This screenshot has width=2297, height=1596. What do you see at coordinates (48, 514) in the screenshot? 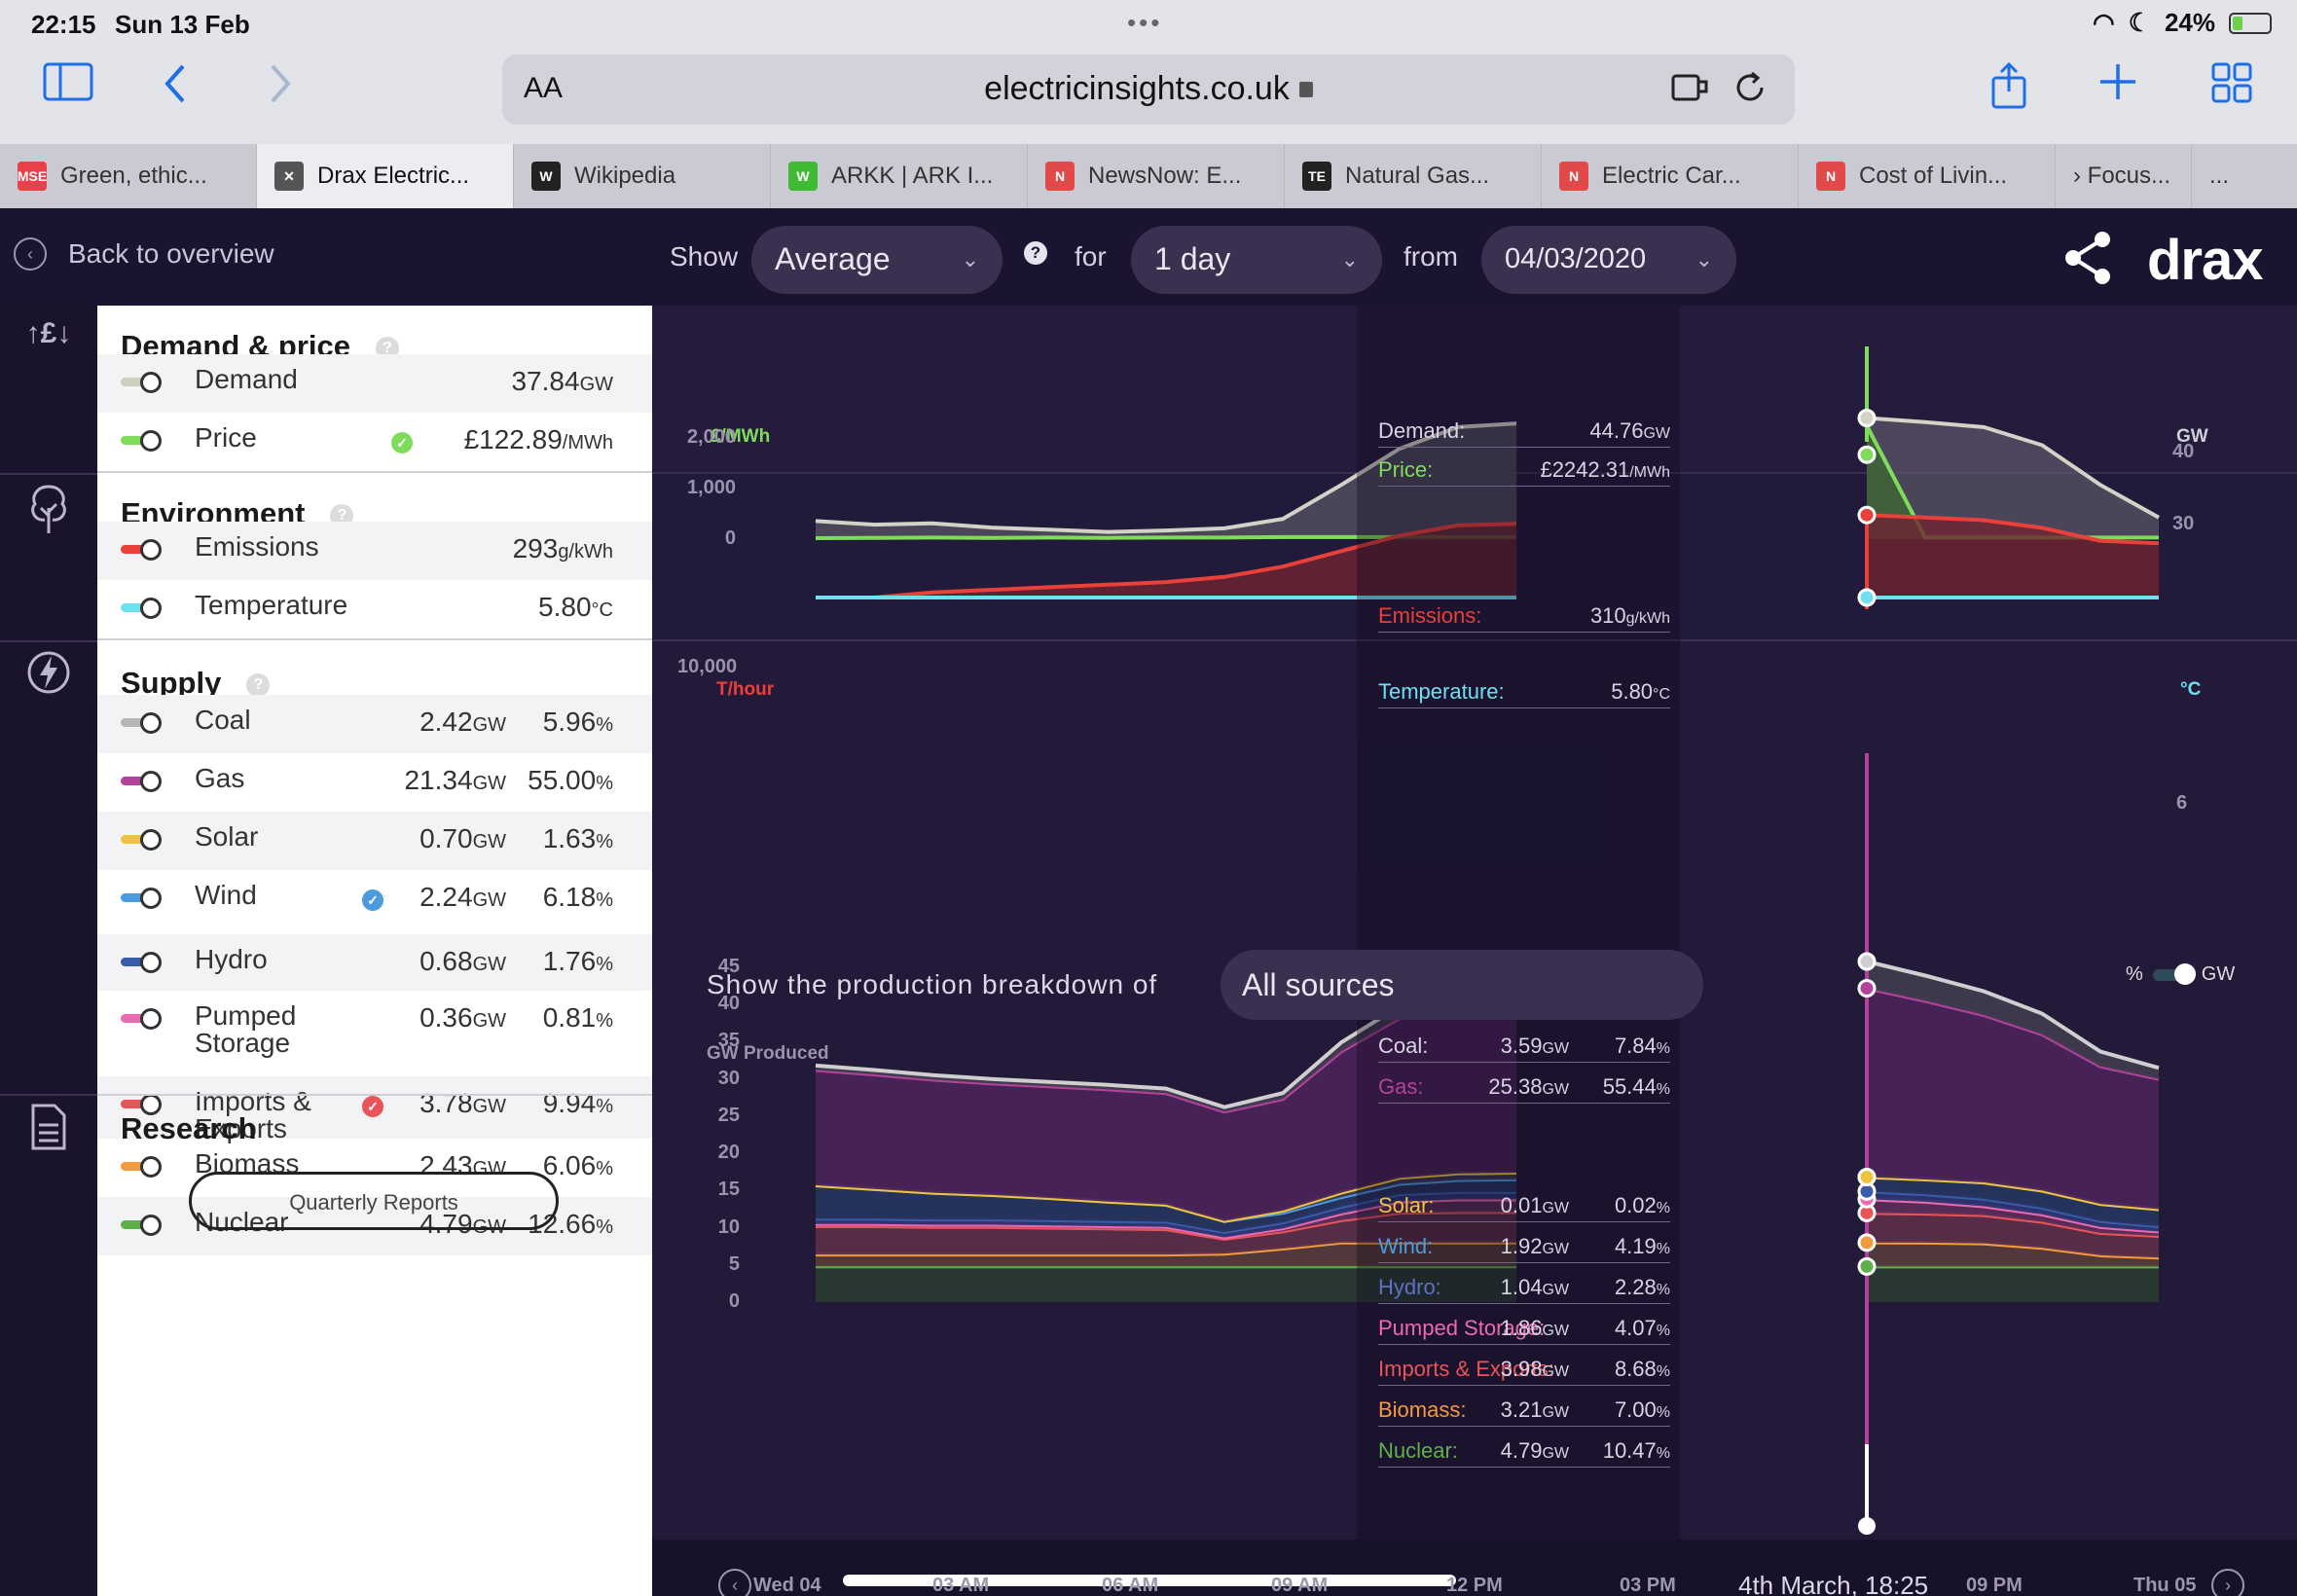
I see `tree-icon` at bounding box center [48, 514].